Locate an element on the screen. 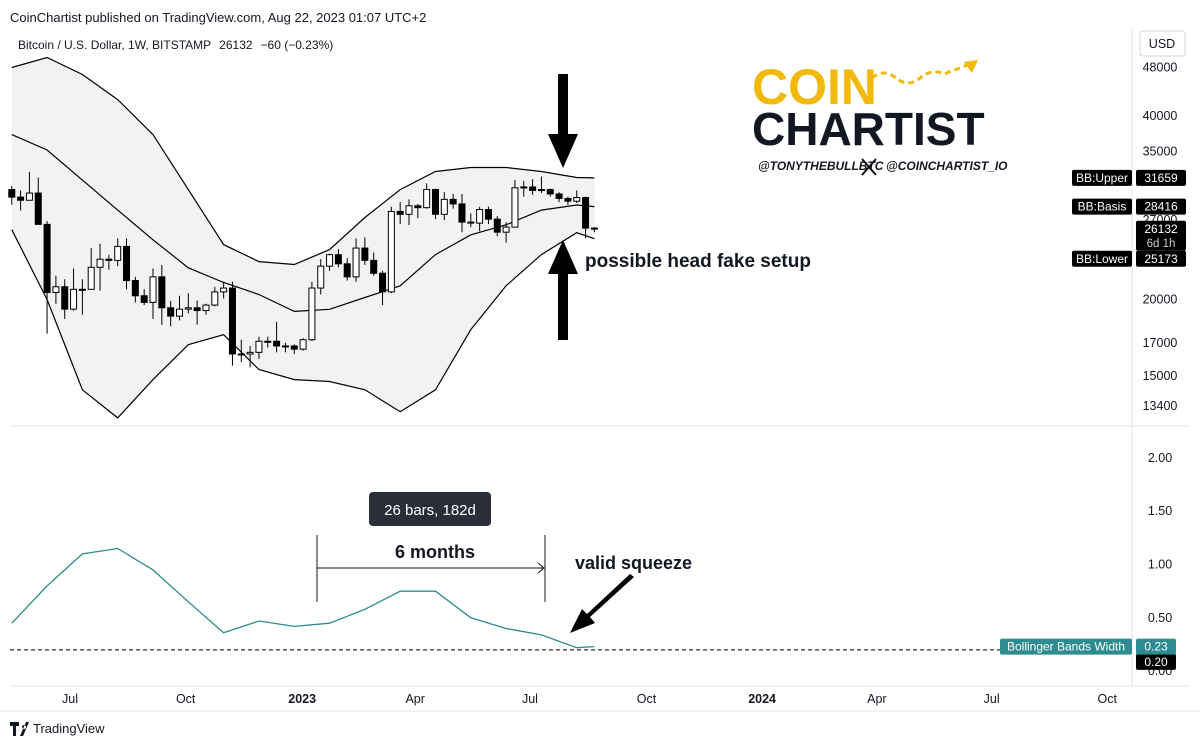 The width and height of the screenshot is (1200, 746). series-name-tag: Bollinger Bands Width is located at coordinates (1066, 647).